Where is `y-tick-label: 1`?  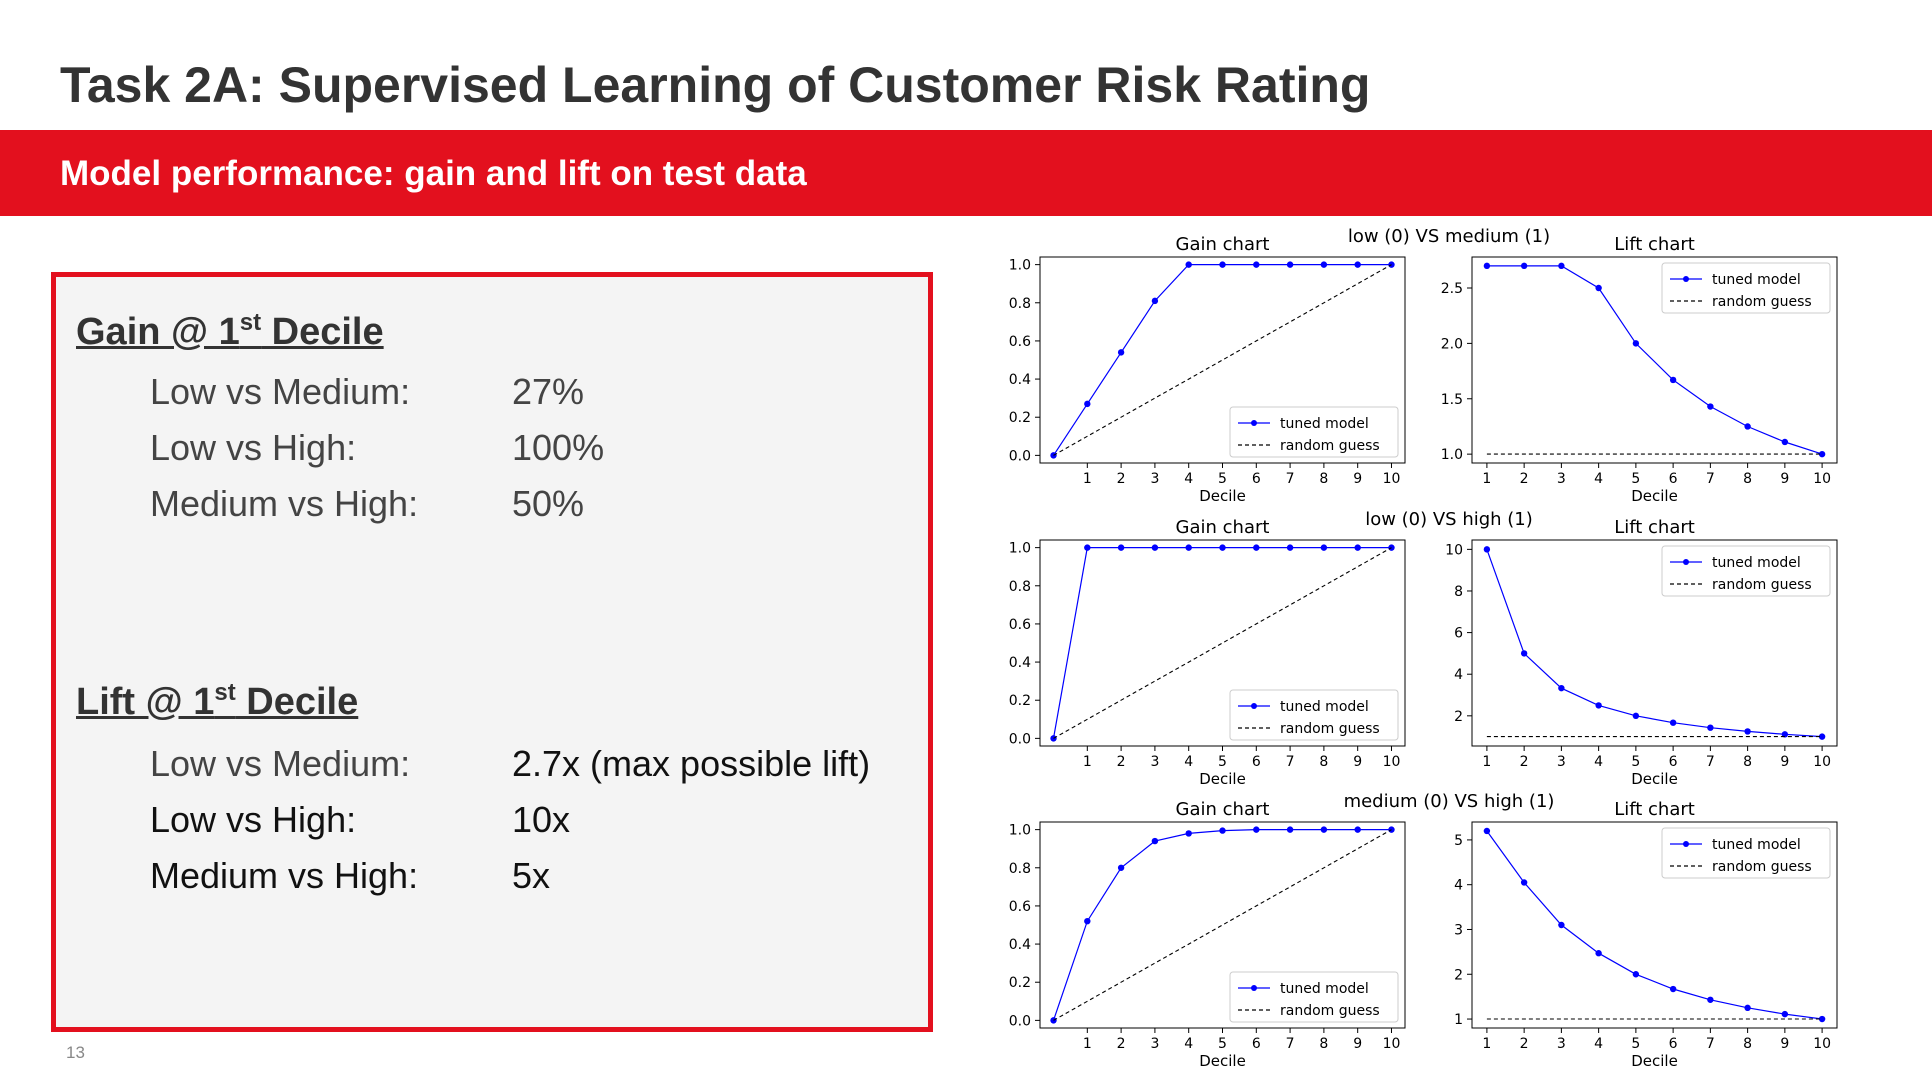 y-tick-label: 1 is located at coordinates (1458, 1020).